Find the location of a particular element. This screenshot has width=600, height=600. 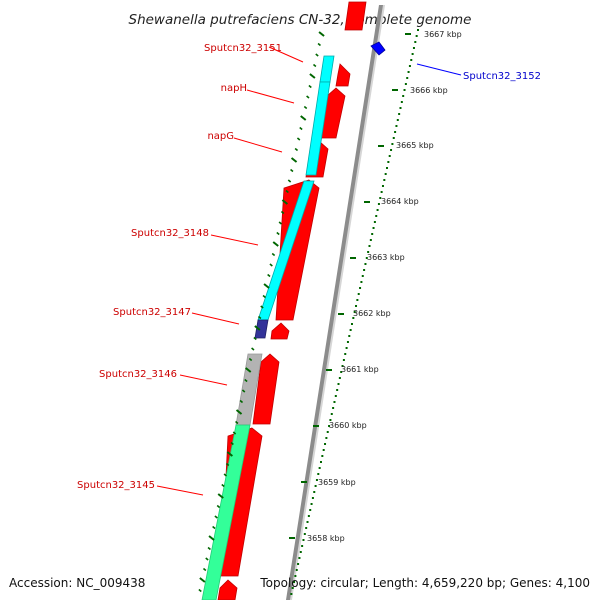

leader-napG is located at coordinates (258, 145).